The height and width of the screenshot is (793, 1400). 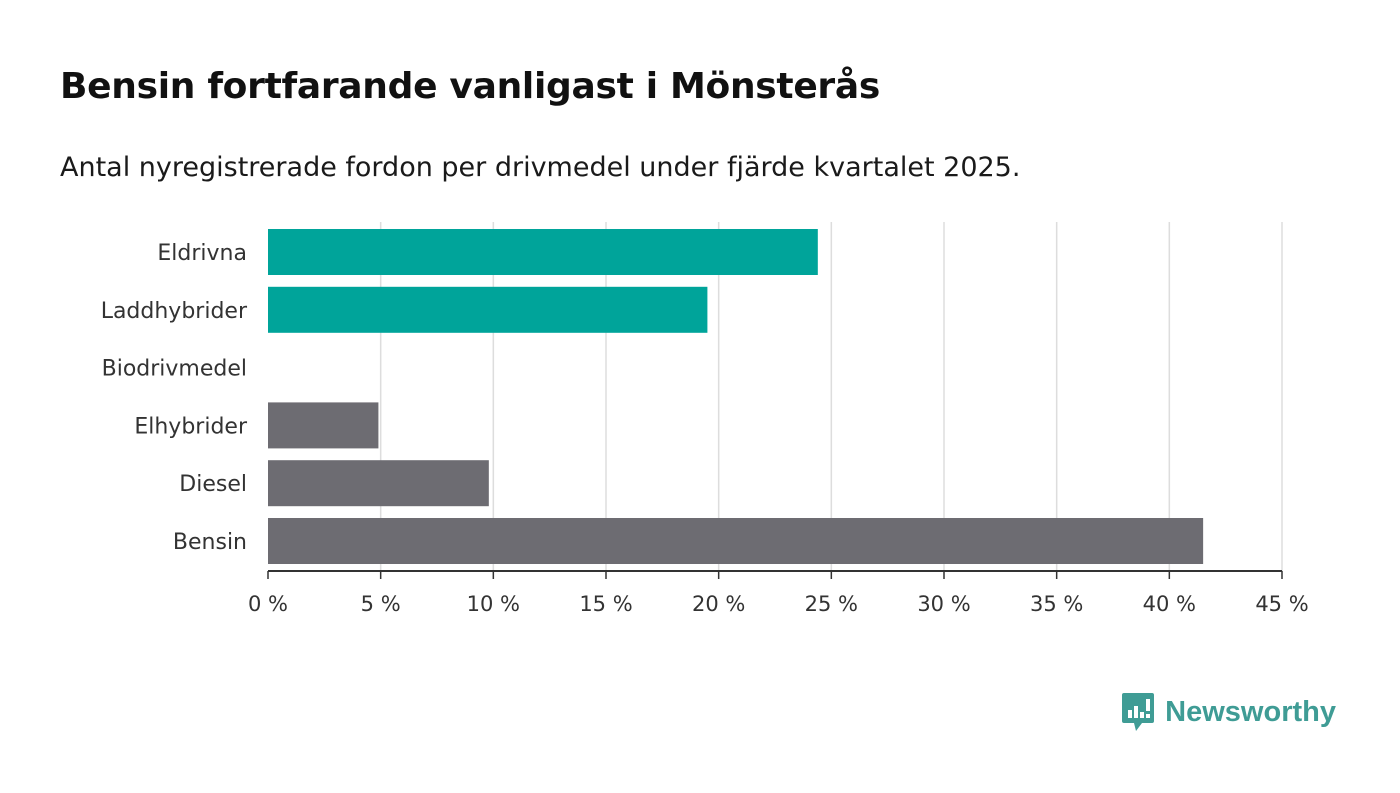 I want to click on category-label: Laddhybrider, so click(x=174, y=311).